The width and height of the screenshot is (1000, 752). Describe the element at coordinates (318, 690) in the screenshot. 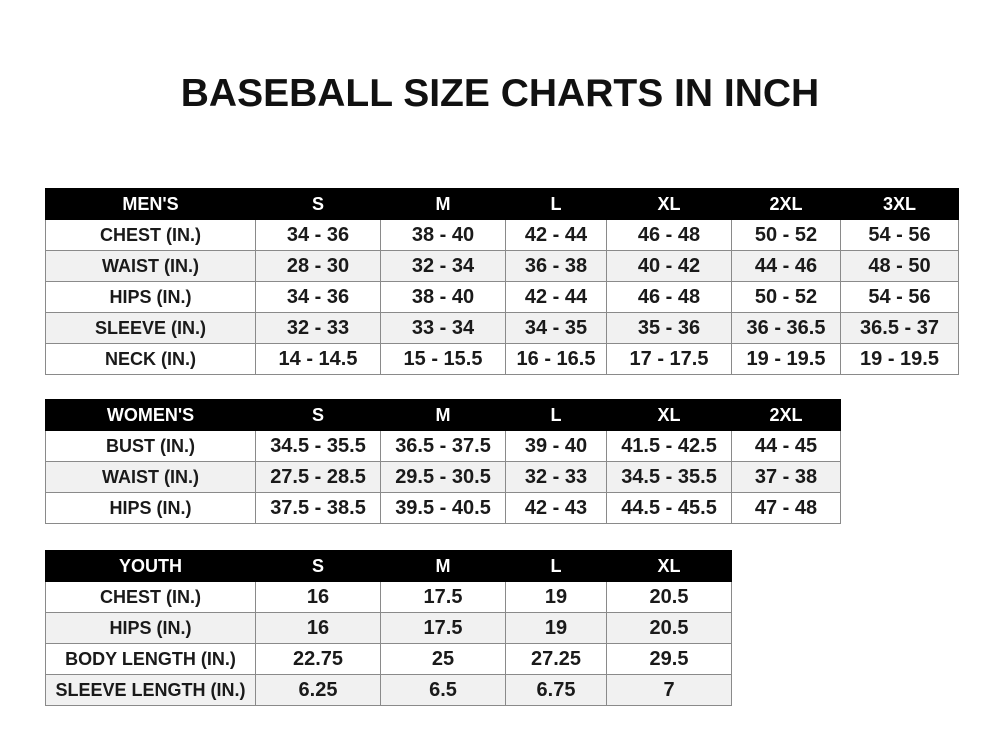

I see `size-value: 6.25` at that location.